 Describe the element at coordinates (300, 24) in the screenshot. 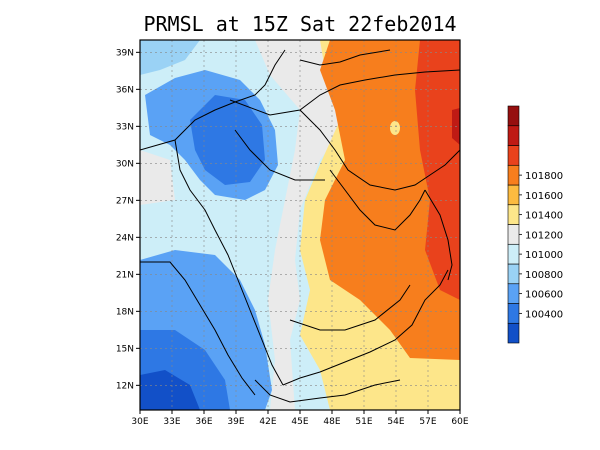

I see `chart-title: PRMSL at 15Z Sat 22feb2014` at that location.